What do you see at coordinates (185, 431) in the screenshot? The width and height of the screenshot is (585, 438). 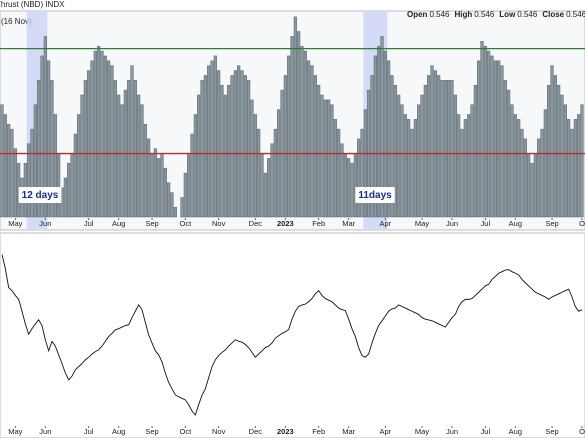 I see `x-tick-label: Oct` at bounding box center [185, 431].